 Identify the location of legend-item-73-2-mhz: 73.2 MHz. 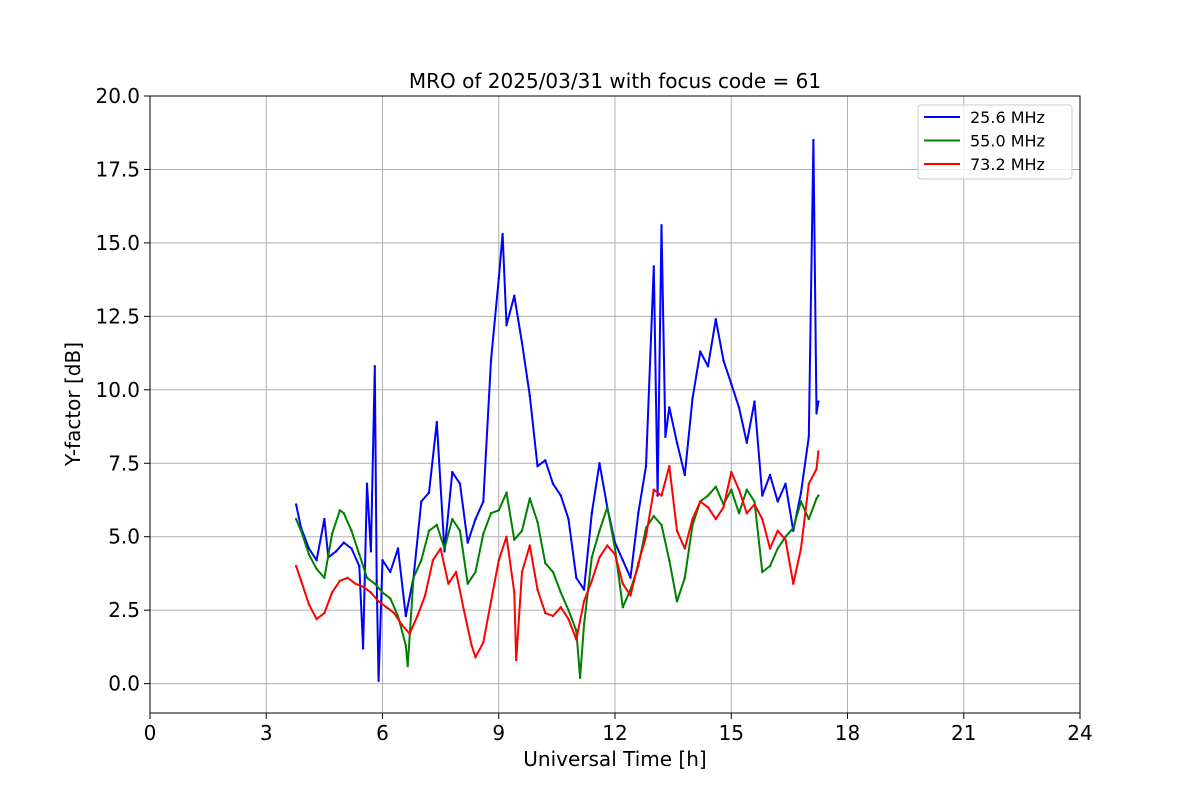
(984, 164).